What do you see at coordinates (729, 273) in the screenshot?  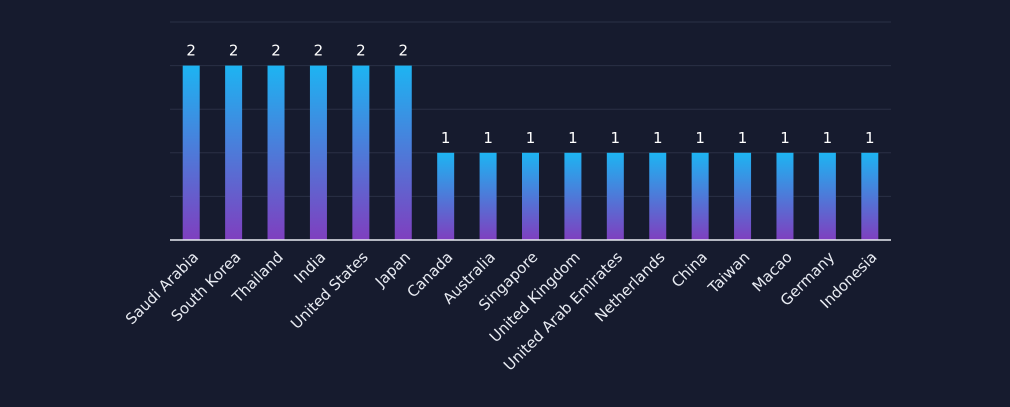 I see `category-label: Taiwan` at bounding box center [729, 273].